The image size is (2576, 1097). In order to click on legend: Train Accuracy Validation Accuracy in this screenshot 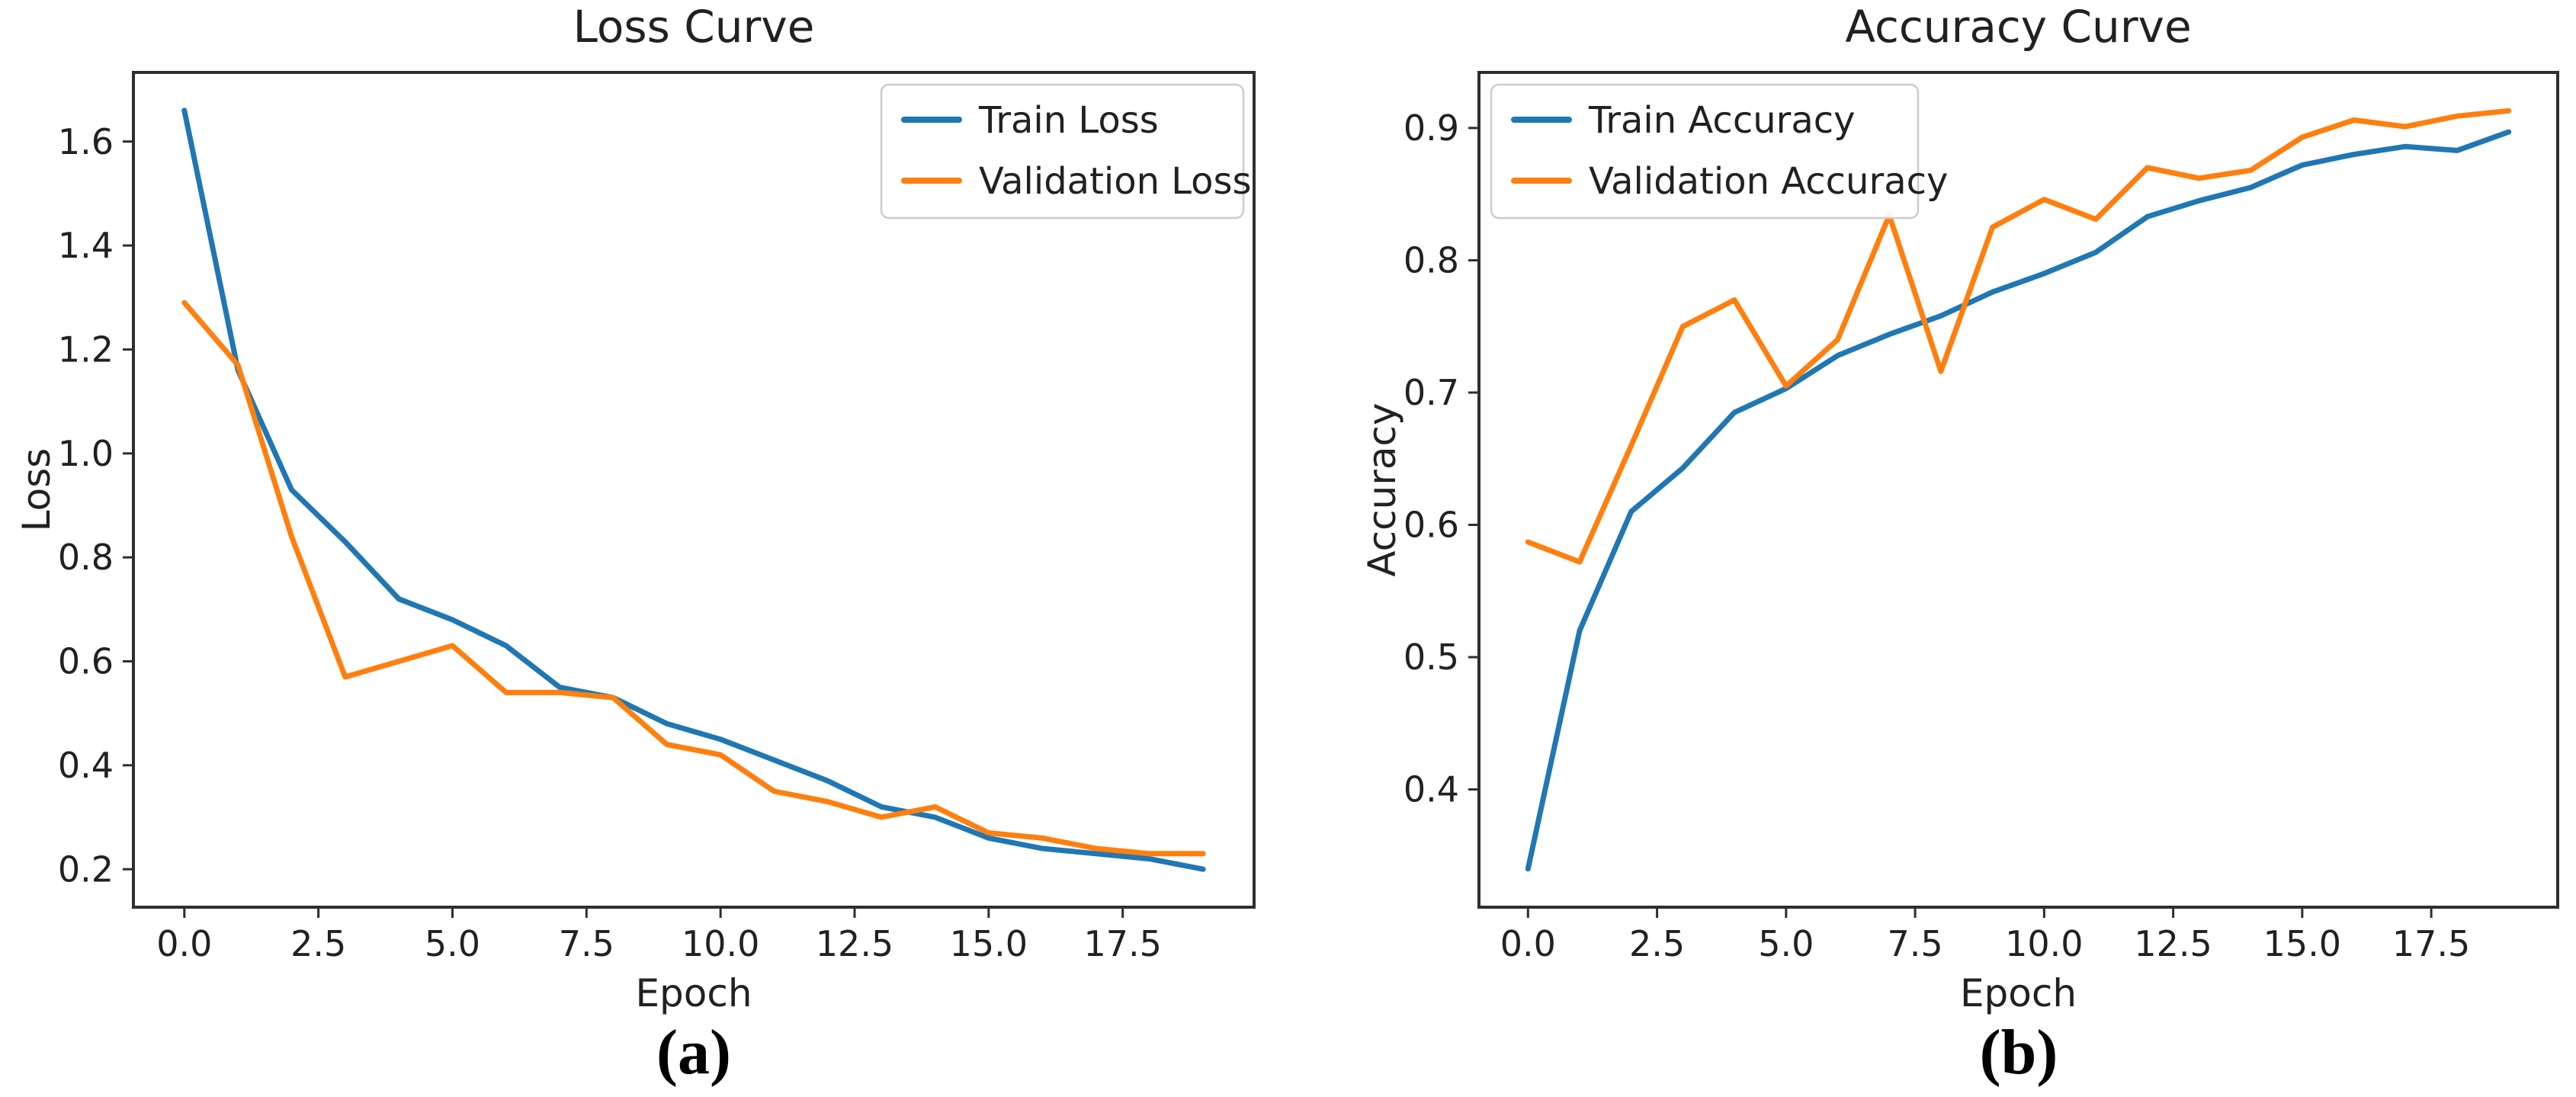, I will do `click(1719, 151)`.